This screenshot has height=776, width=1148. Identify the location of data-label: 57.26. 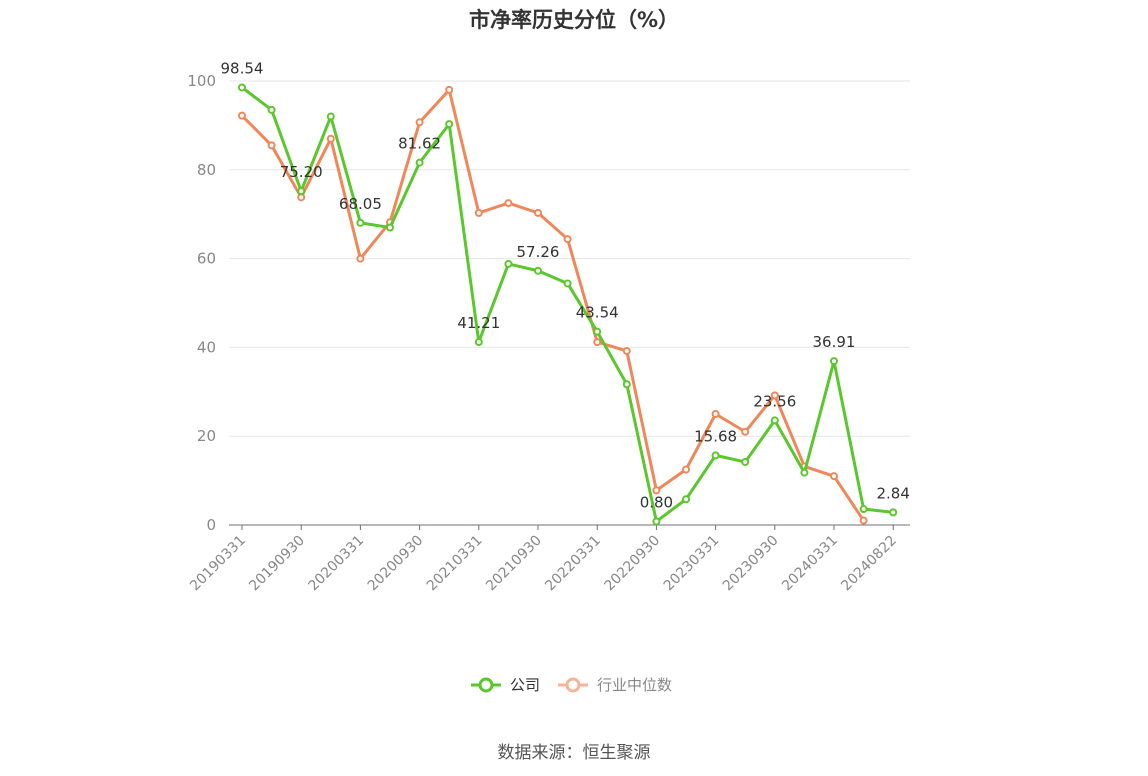
(538, 252).